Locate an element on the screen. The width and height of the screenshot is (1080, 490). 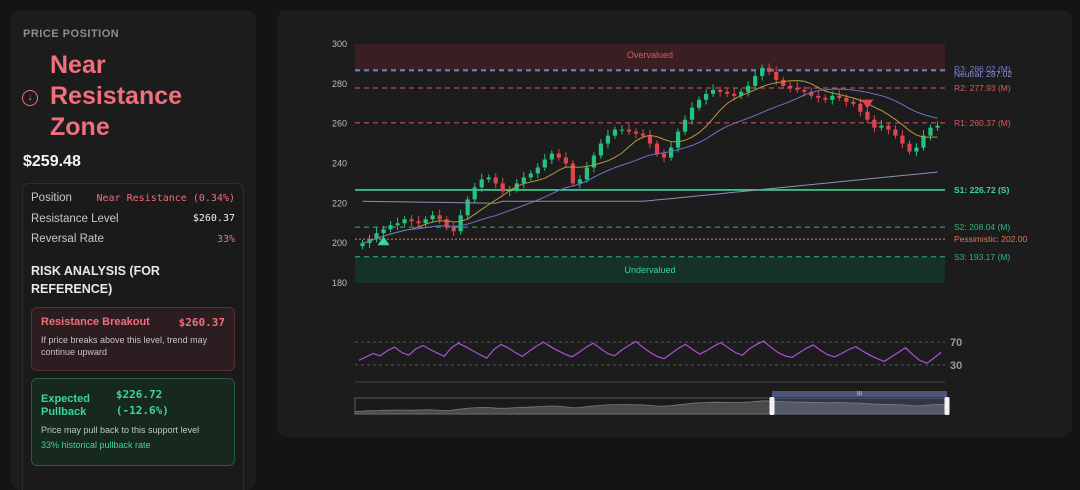
level-label: S2: 208.04 (M) is located at coordinates (982, 227).